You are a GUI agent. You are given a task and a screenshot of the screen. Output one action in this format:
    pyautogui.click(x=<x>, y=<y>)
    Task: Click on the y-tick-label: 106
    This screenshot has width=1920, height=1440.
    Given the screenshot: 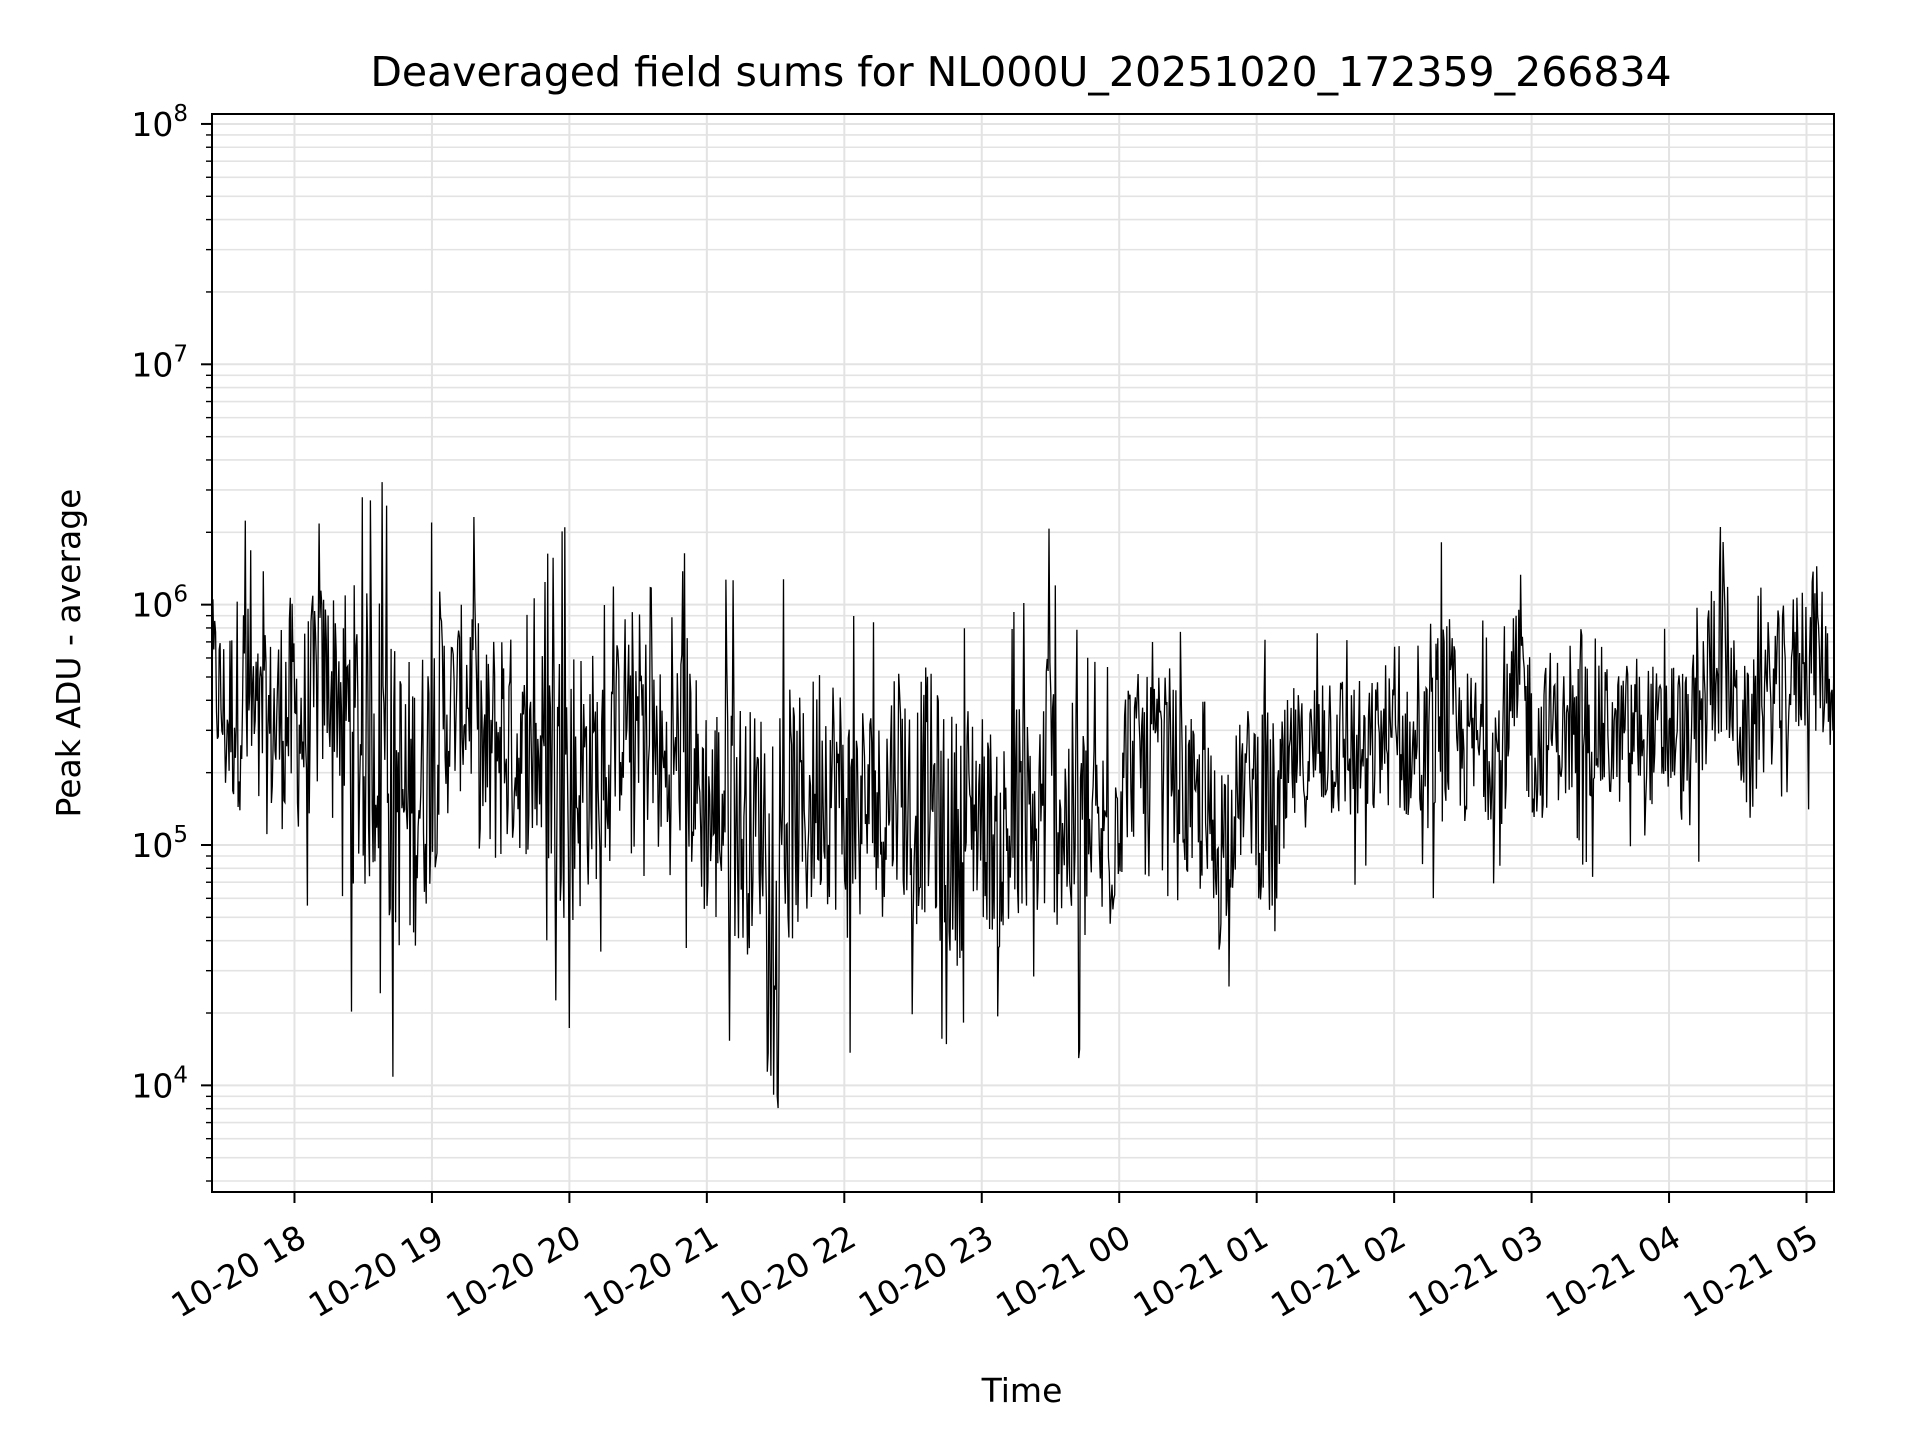 What is the action you would take?
    pyautogui.click(x=159, y=603)
    